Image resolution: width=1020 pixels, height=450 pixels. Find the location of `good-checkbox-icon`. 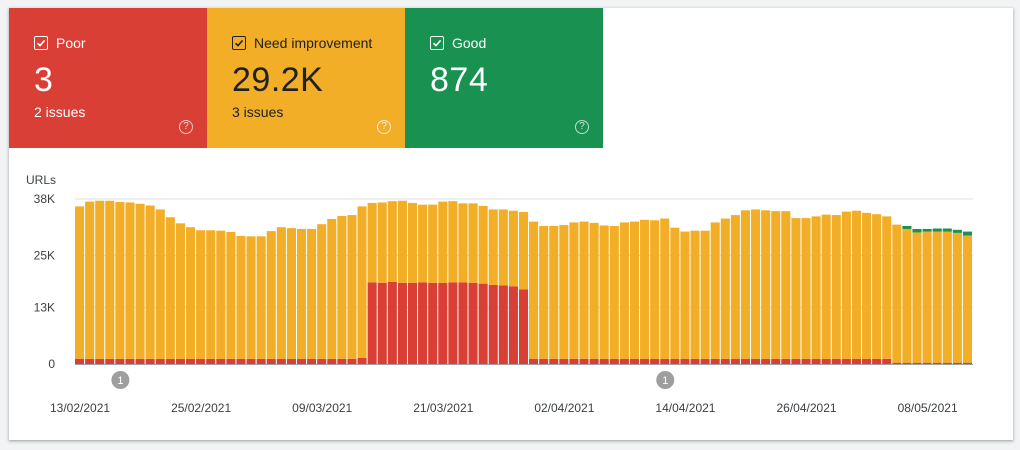

good-checkbox-icon is located at coordinates (437, 43).